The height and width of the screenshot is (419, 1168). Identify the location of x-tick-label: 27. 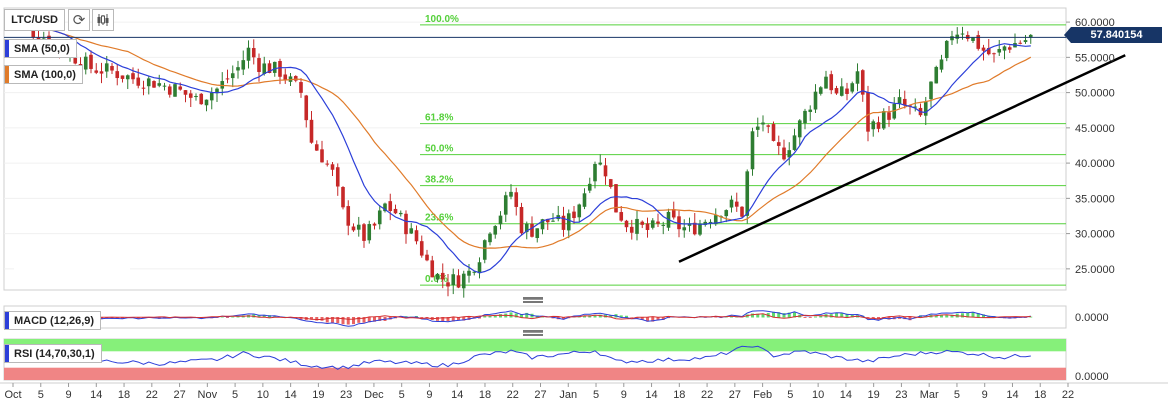
(540, 395).